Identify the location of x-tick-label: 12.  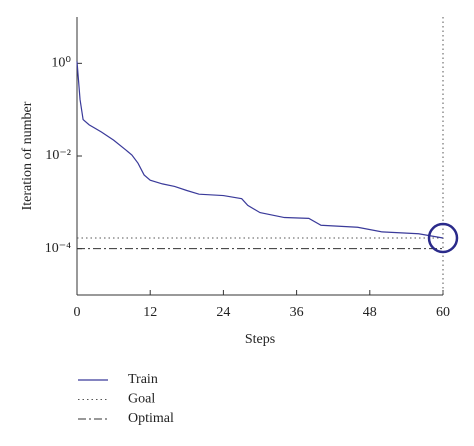
(150, 312).